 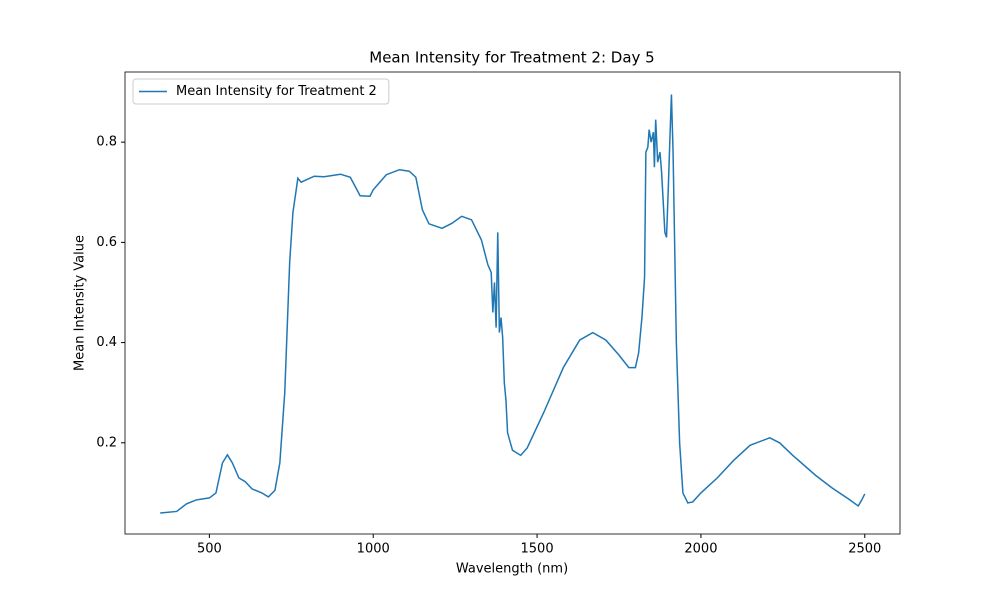 I want to click on x-tick-label: 500, so click(x=209, y=549).